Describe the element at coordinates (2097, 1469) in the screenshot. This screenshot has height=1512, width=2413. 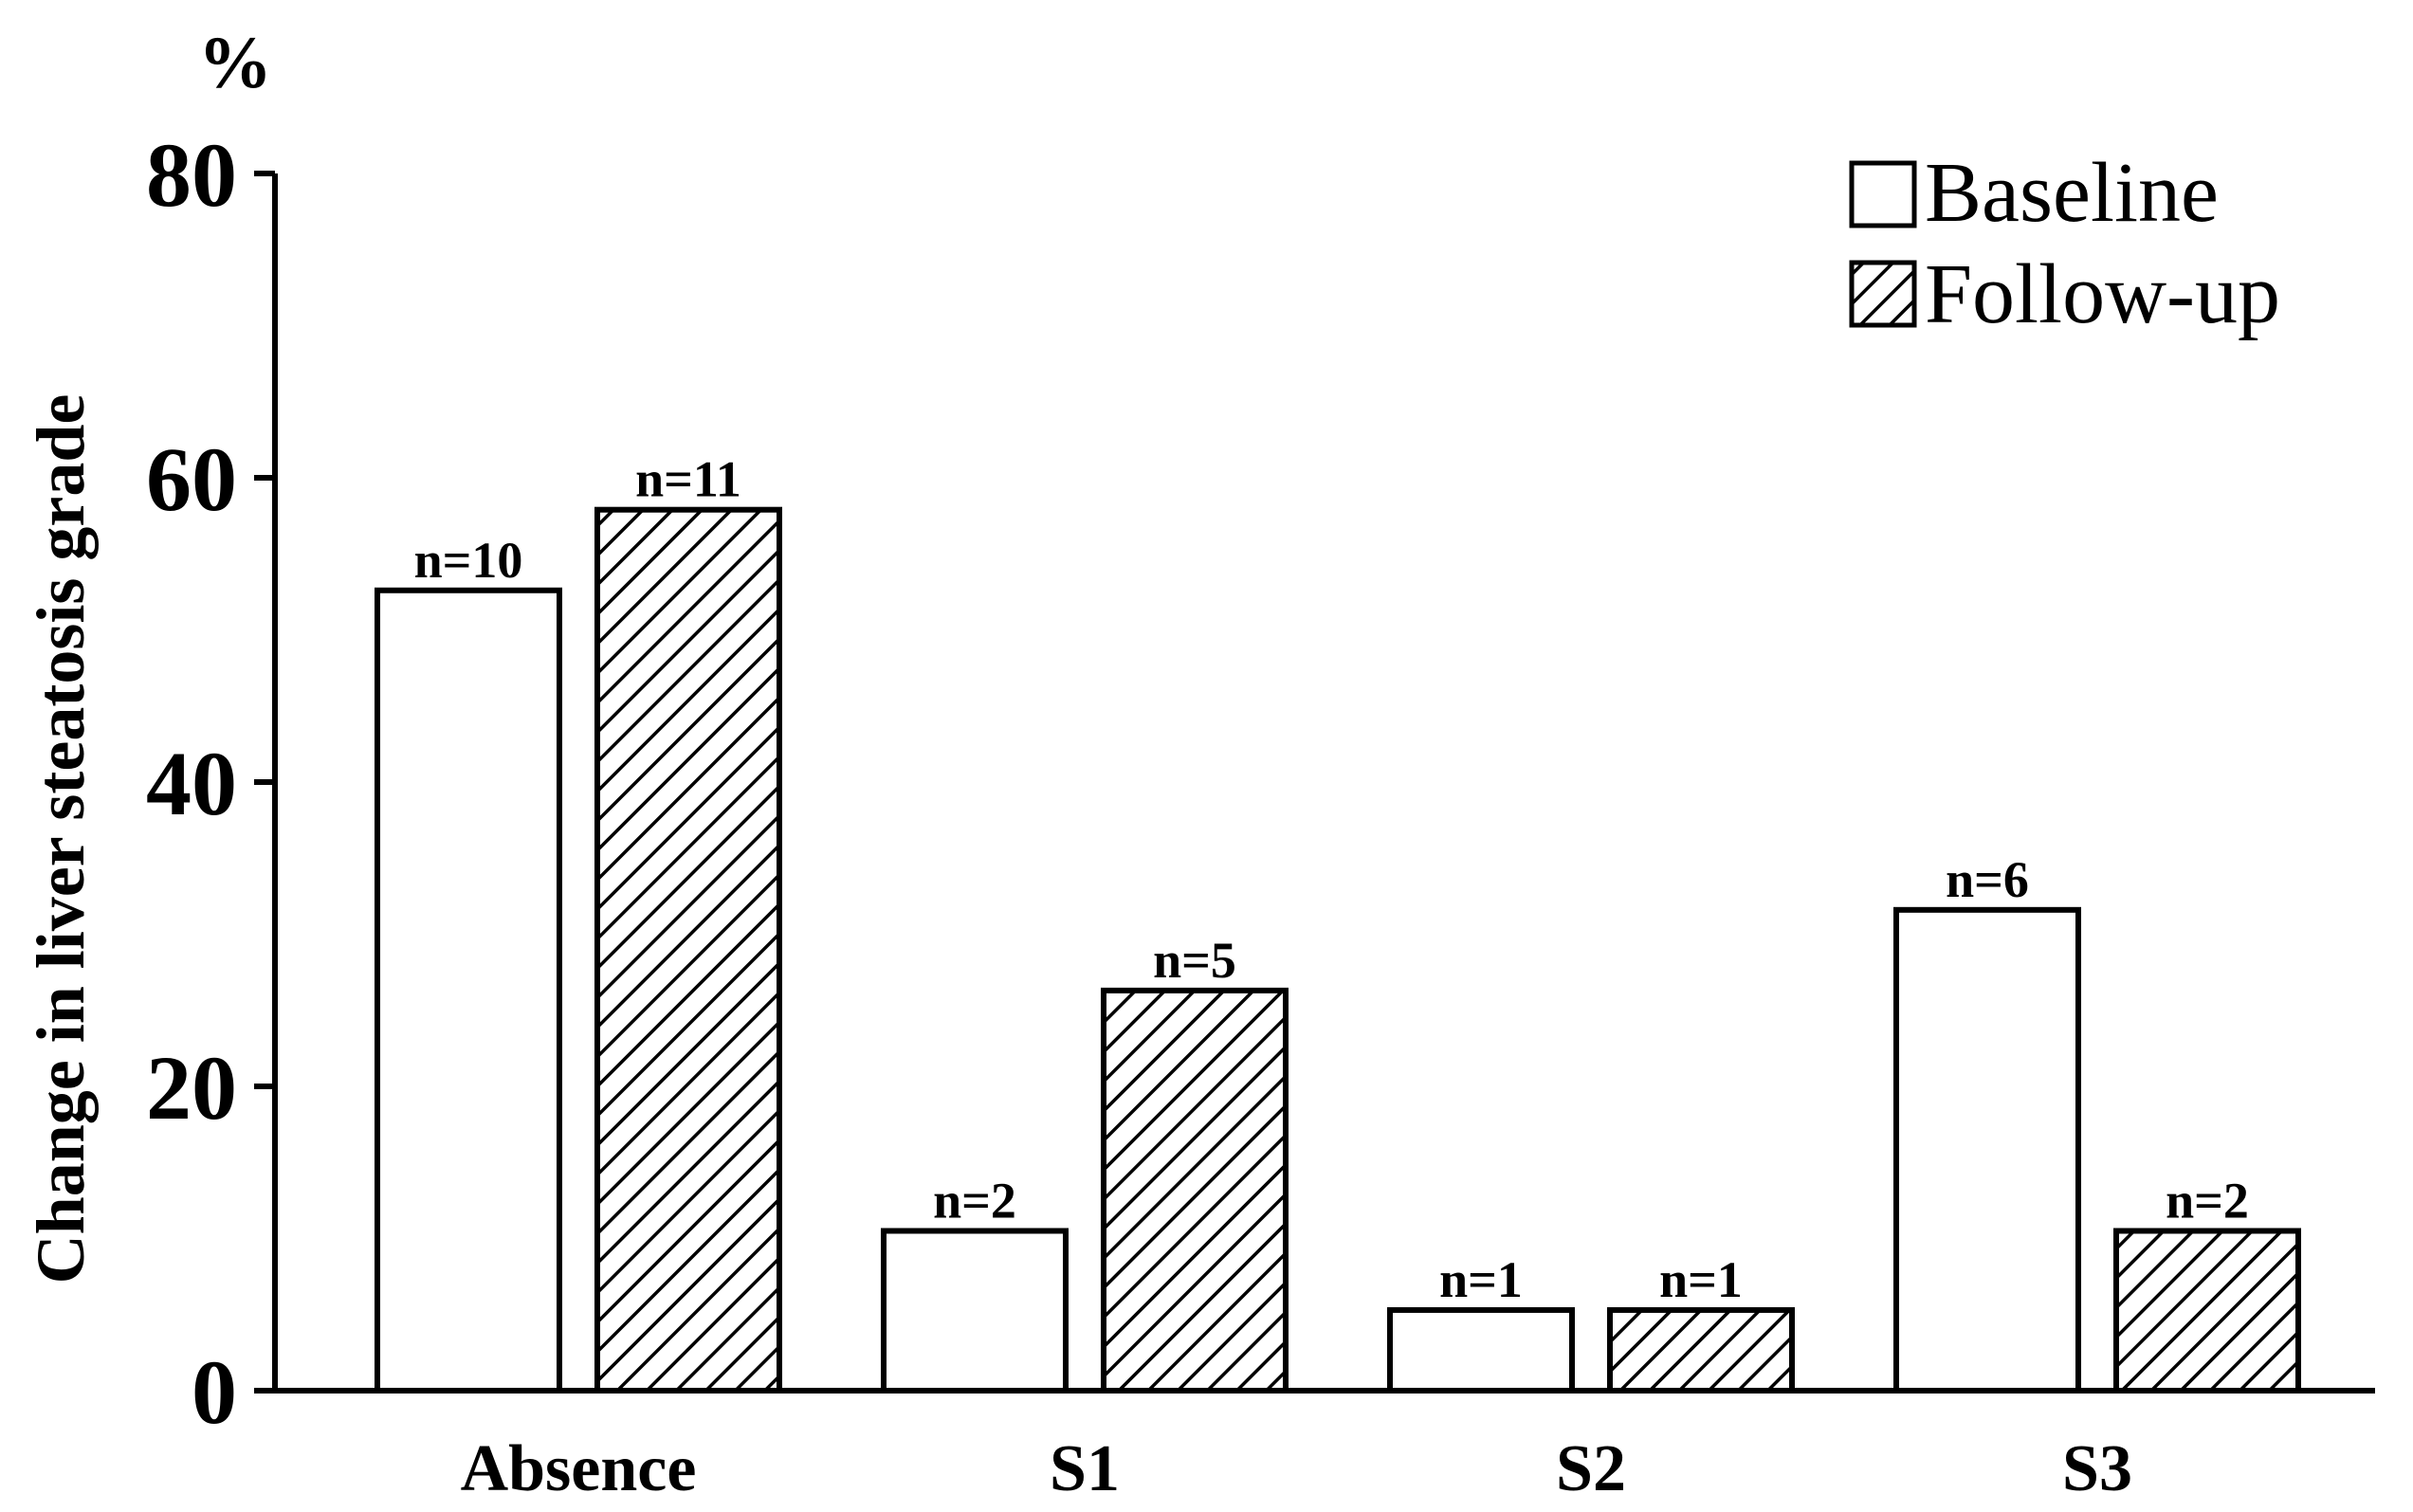
I see `x-tick-label: S3` at that location.